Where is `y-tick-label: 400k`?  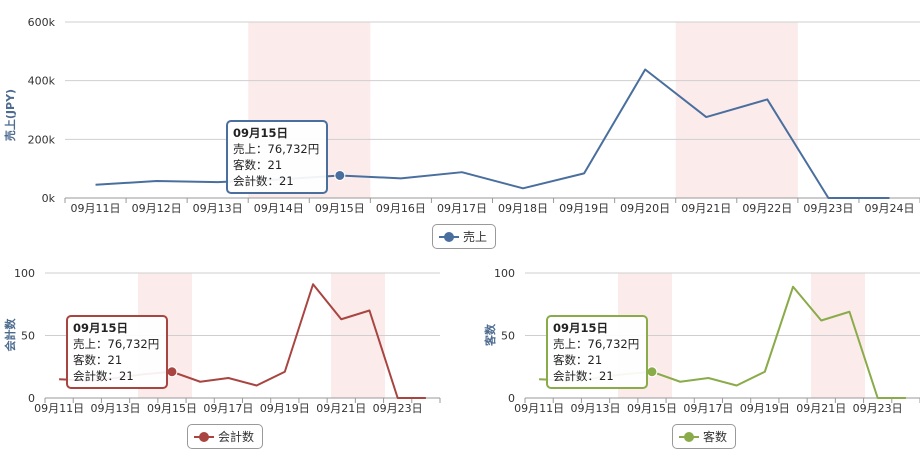 y-tick-label: 400k is located at coordinates (42, 81).